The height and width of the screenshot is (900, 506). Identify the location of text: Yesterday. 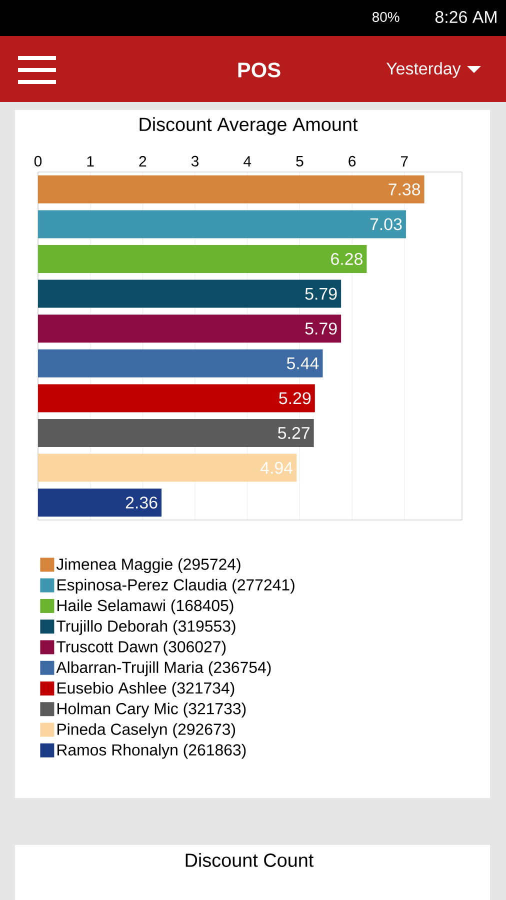
(423, 70).